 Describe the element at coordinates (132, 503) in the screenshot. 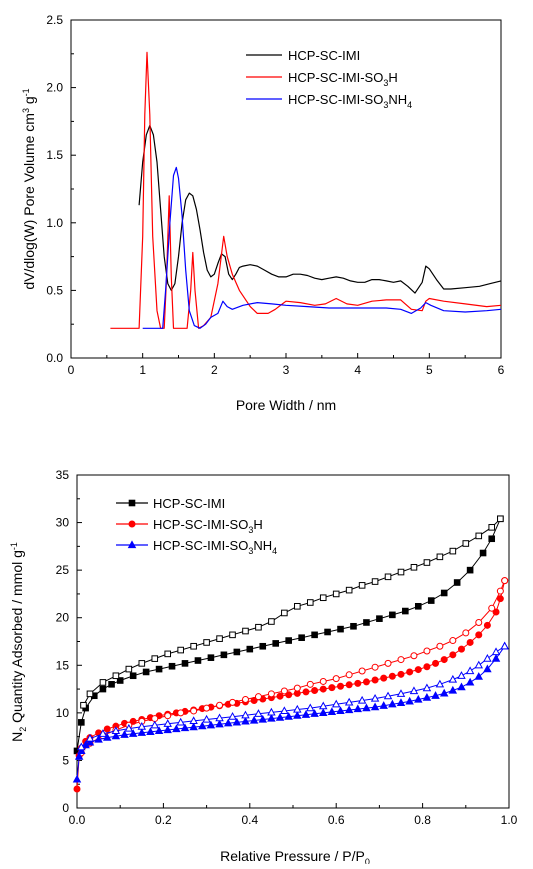

I see `legend-marker-hcp-sc-imi` at that location.